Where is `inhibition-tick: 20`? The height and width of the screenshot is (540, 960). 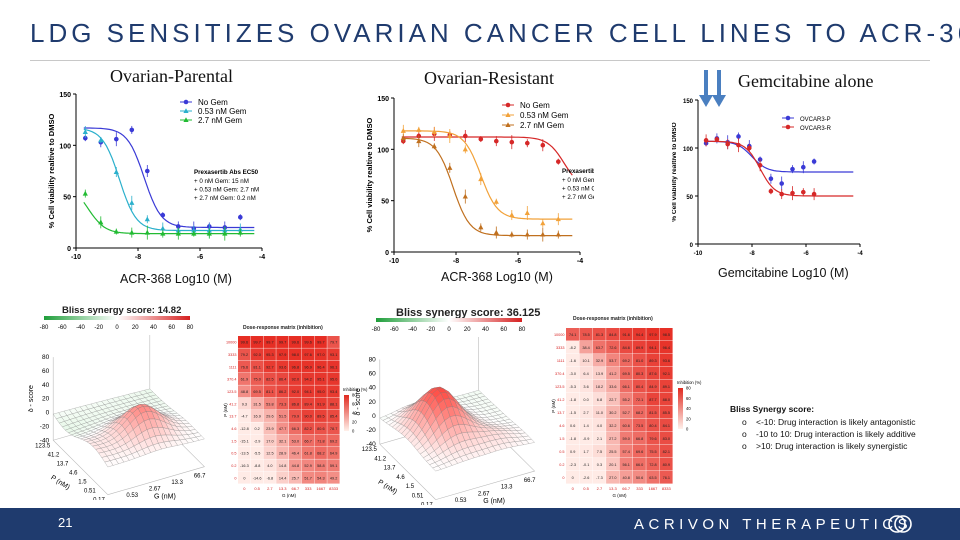 inhibition-tick: 20 is located at coordinates (688, 418).